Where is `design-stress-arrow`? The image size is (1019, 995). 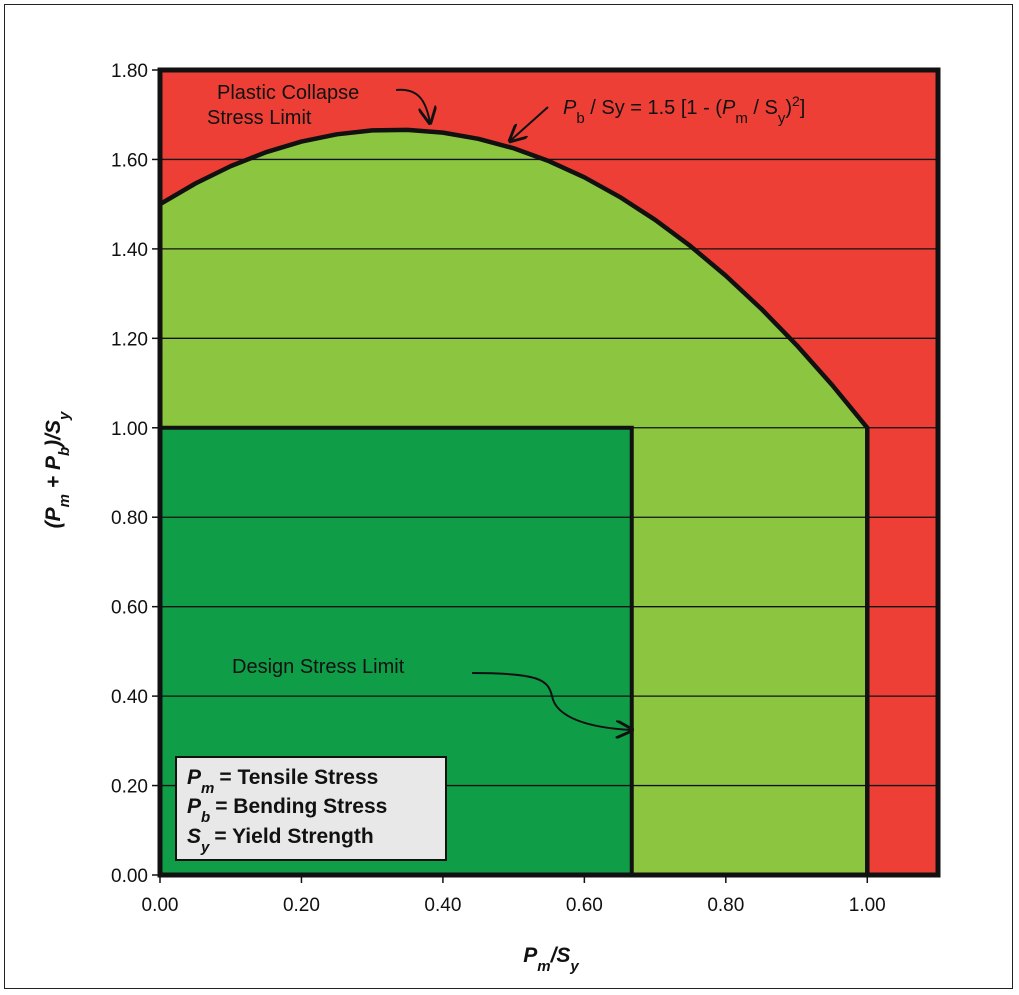
design-stress-arrow is located at coordinates (551, 701).